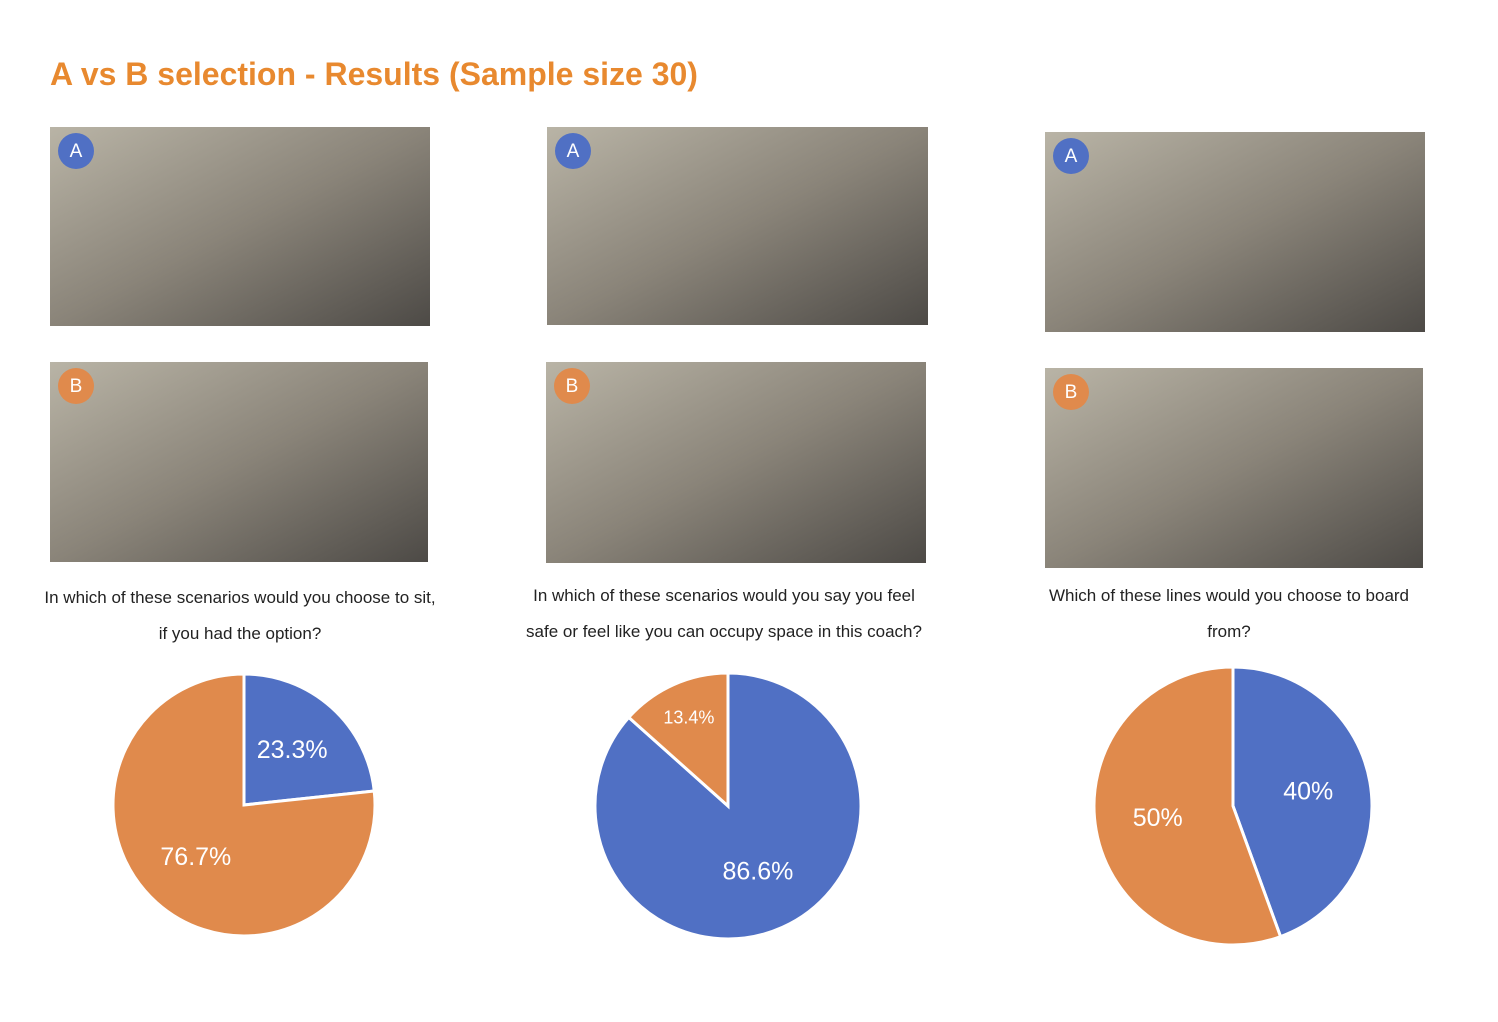 The height and width of the screenshot is (1022, 1498). What do you see at coordinates (1308, 791) in the screenshot?
I see `slice-label: 40%` at bounding box center [1308, 791].